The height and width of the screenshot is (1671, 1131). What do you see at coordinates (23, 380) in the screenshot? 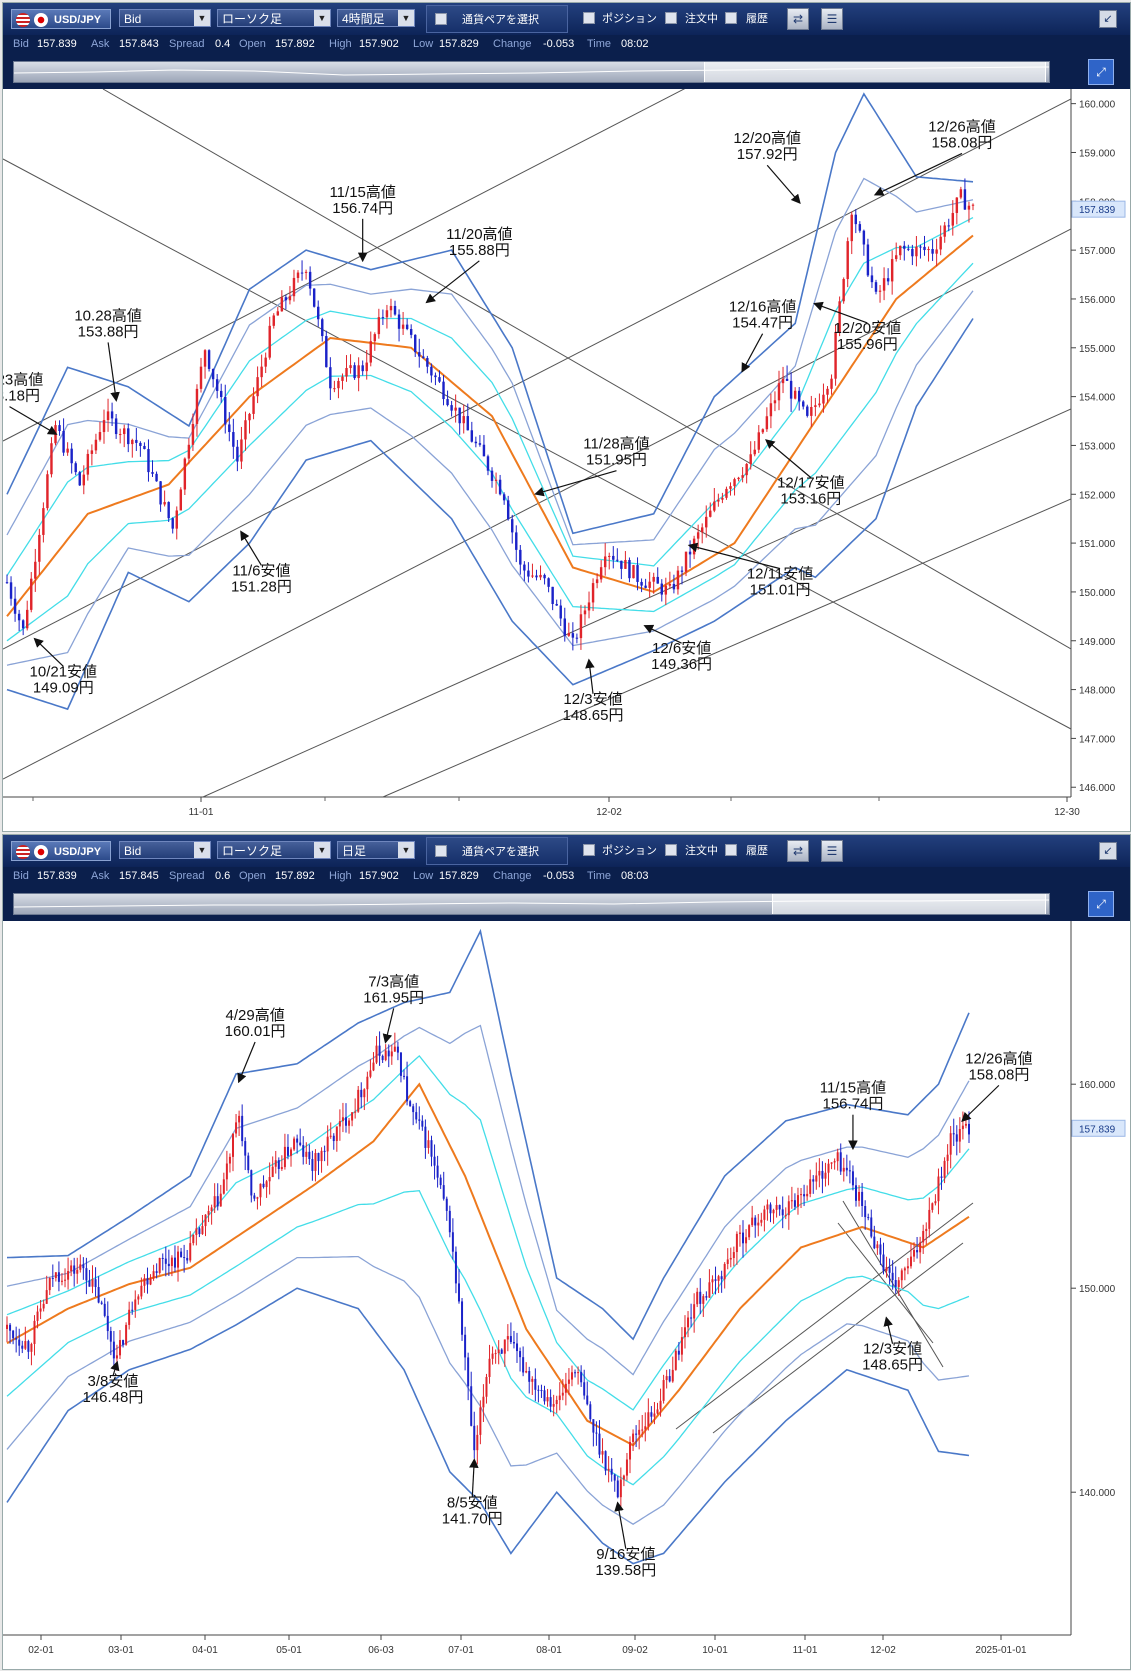
I see `annotation-date-label: 10/23高値` at bounding box center [23, 380].